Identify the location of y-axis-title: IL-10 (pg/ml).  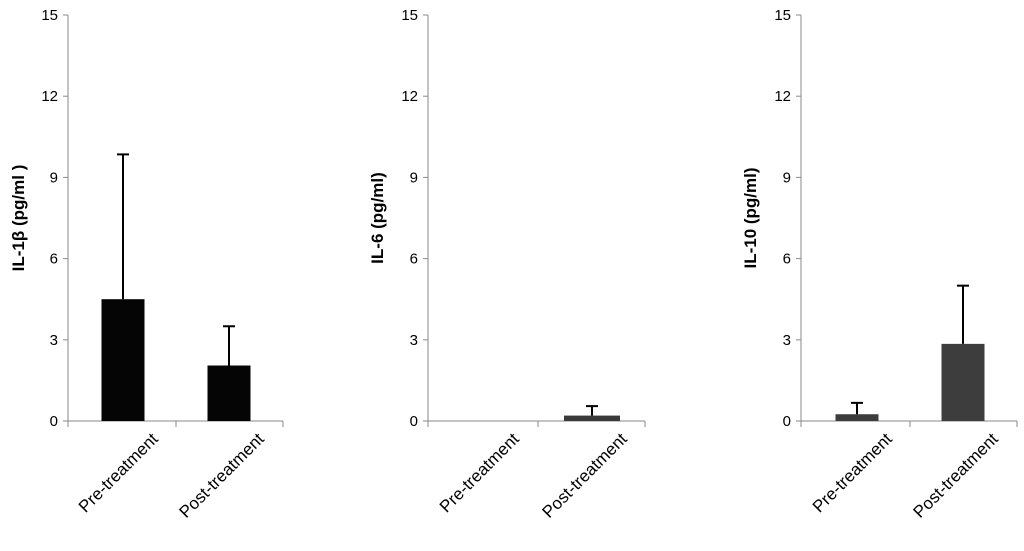
(750, 217).